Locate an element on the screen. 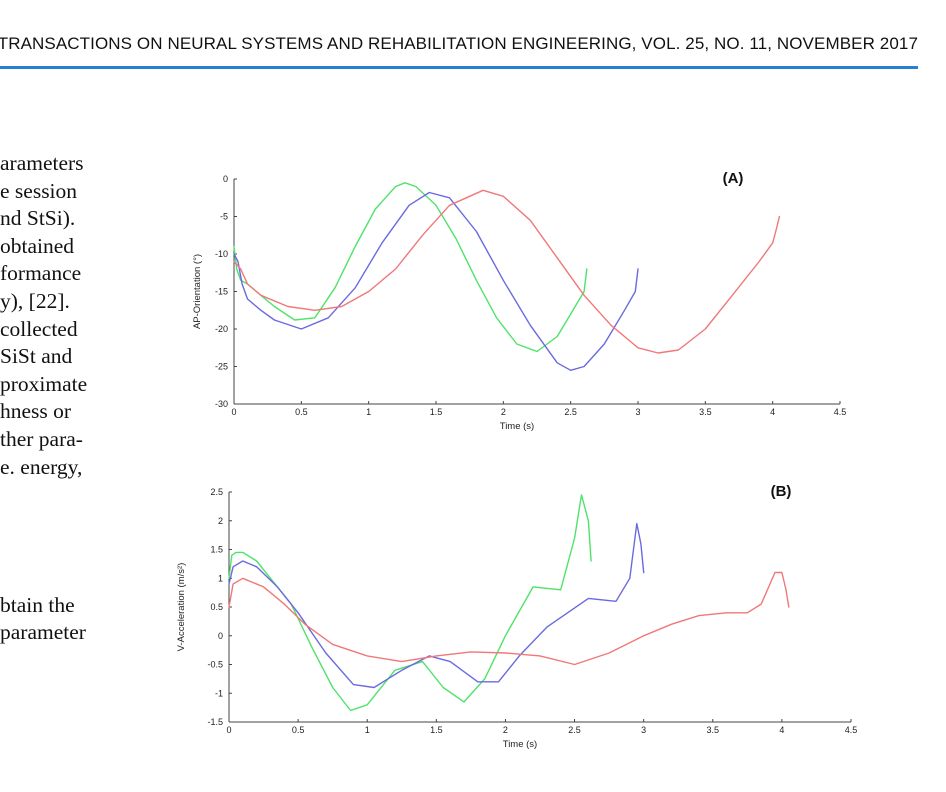 This screenshot has height=792, width=946. body-line-text: ther para- is located at coordinates (41, 438).